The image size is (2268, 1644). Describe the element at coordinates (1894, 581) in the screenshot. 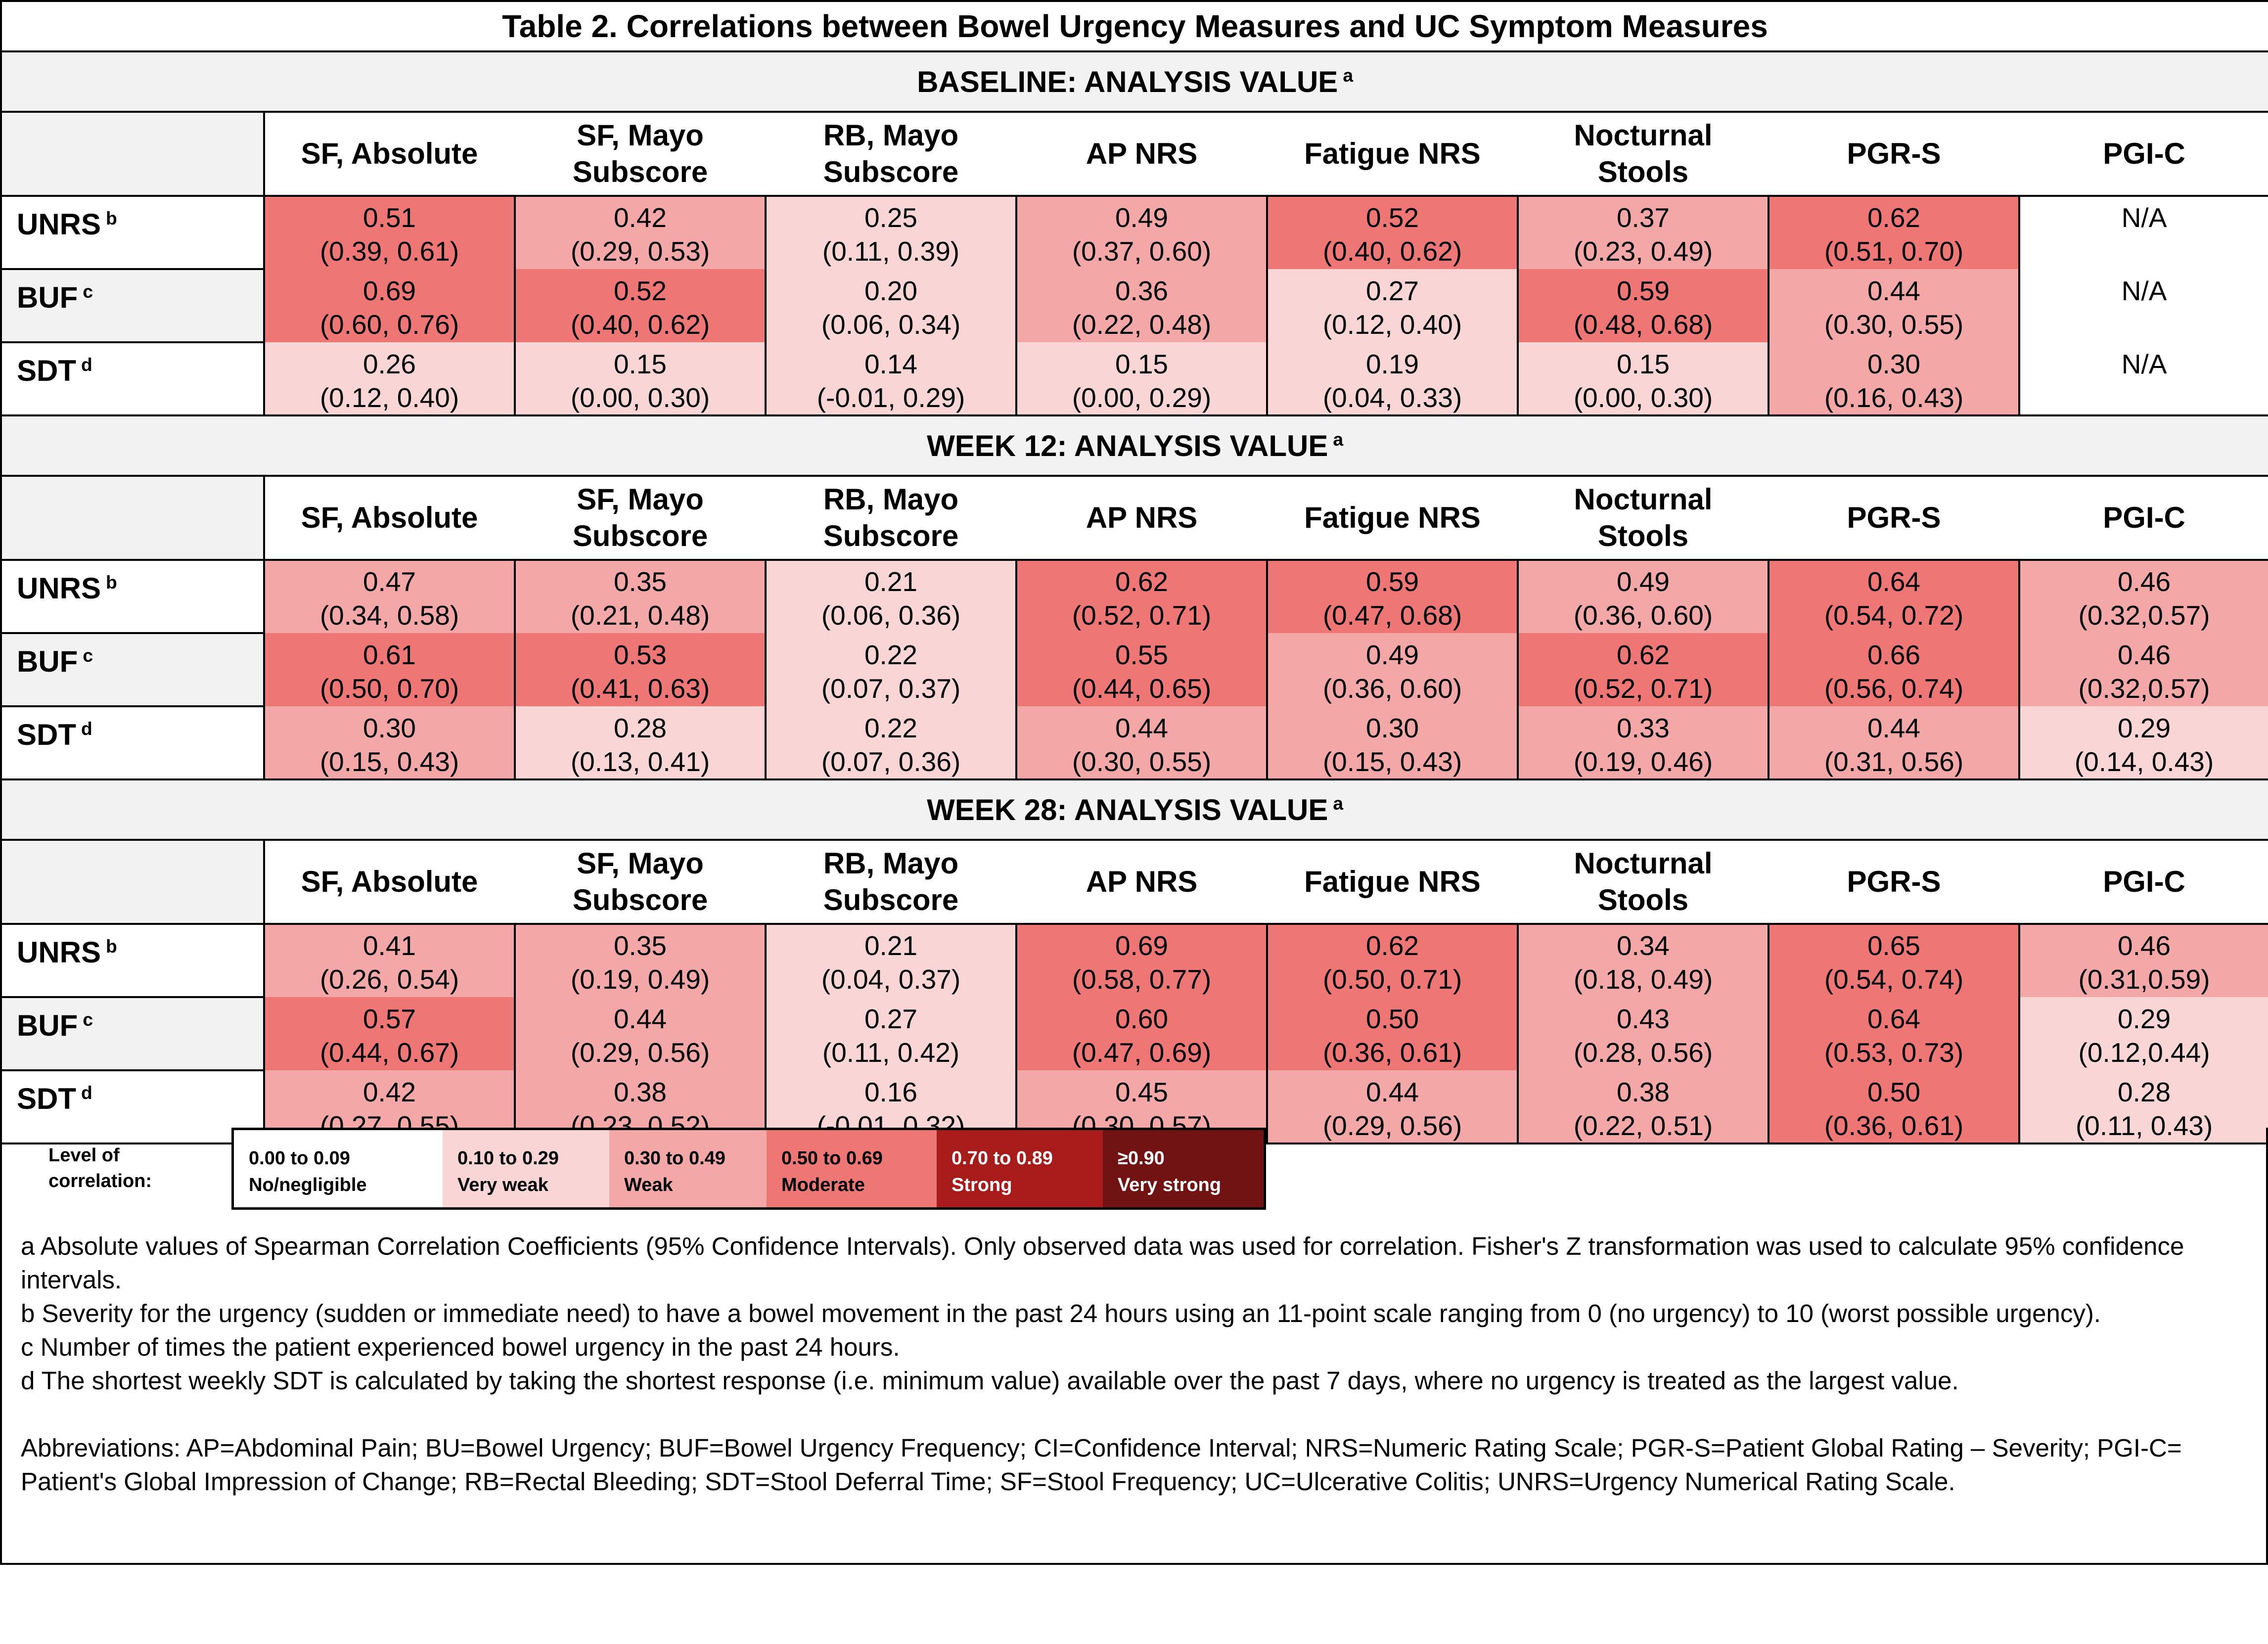

I see `correlation-value: 0.64` at that location.